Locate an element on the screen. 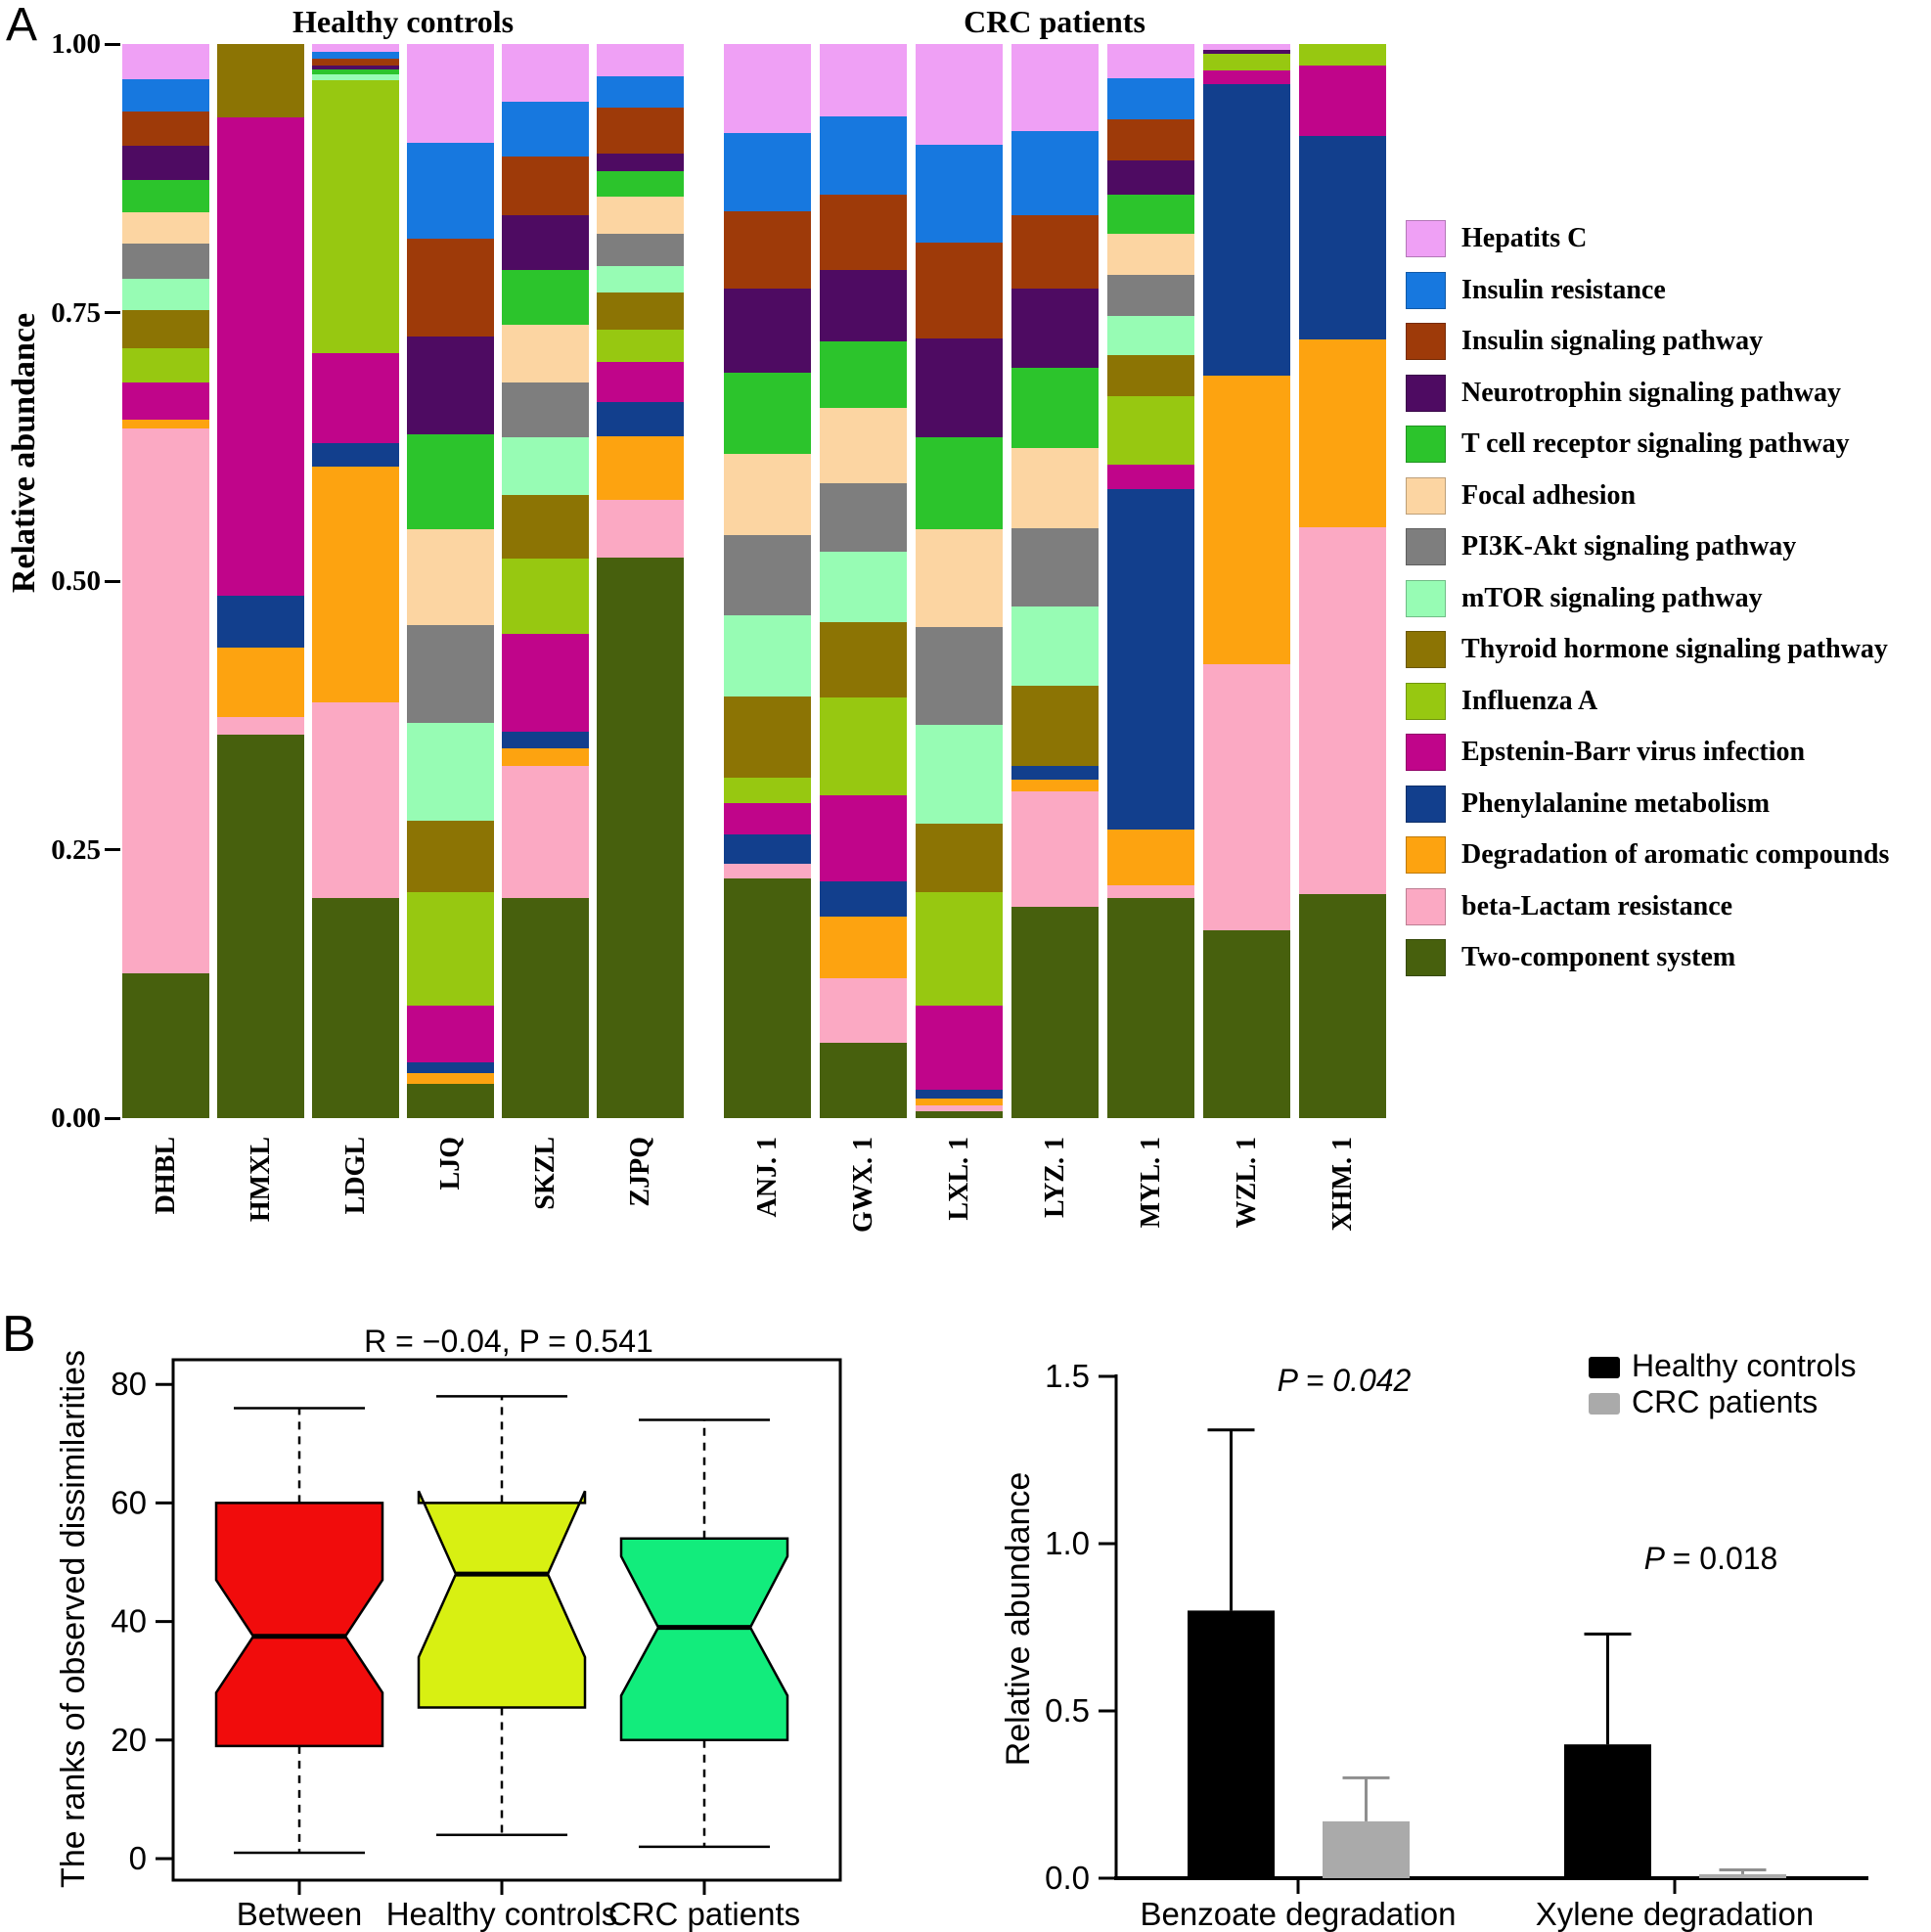 The width and height of the screenshot is (1931, 1932). stacked-bar-ldgl is located at coordinates (355, 581).